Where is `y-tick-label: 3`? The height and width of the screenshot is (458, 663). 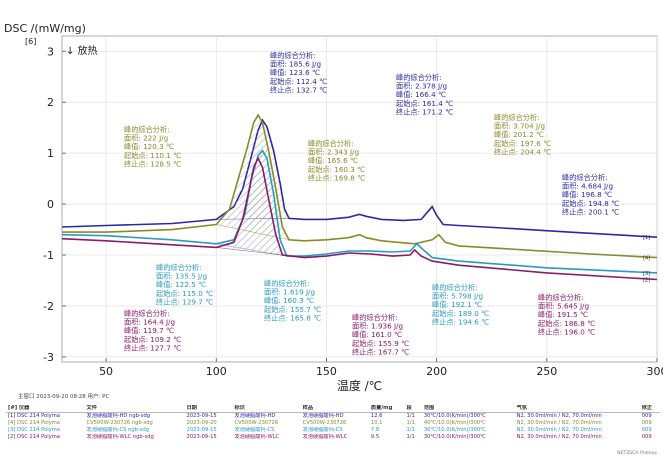
y-tick-label: 3 is located at coordinates (50, 51).